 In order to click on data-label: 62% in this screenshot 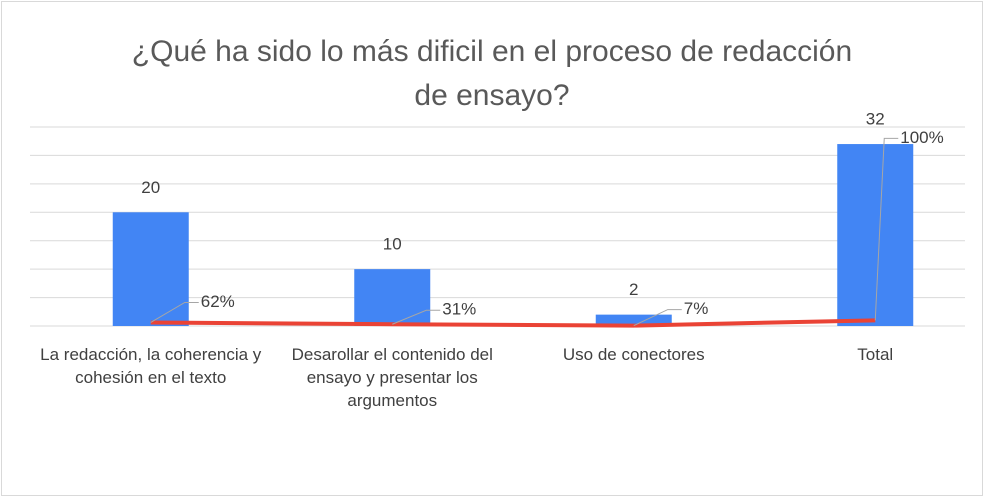, I will do `click(218, 301)`.